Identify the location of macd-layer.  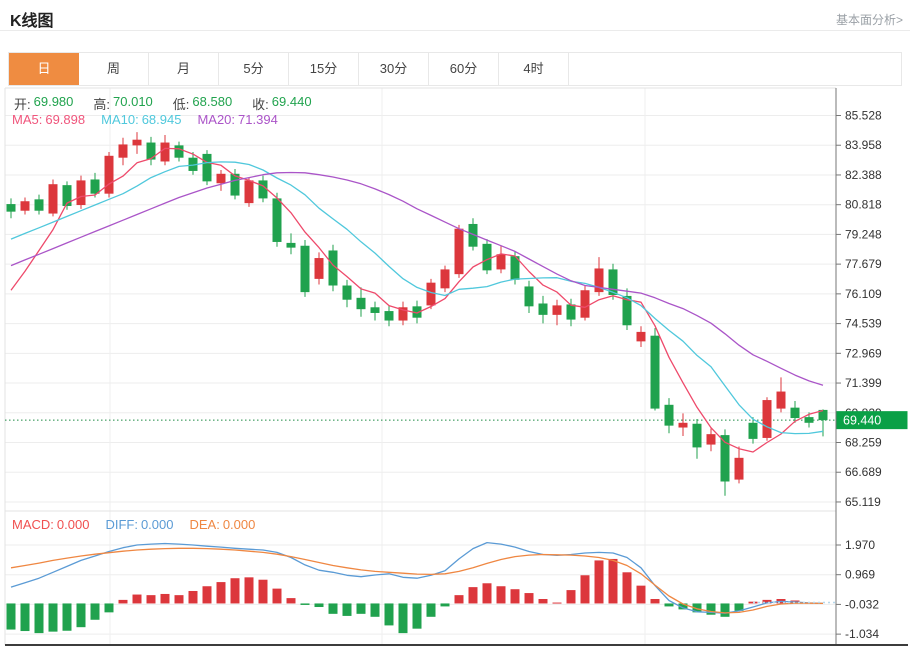
(421, 587).